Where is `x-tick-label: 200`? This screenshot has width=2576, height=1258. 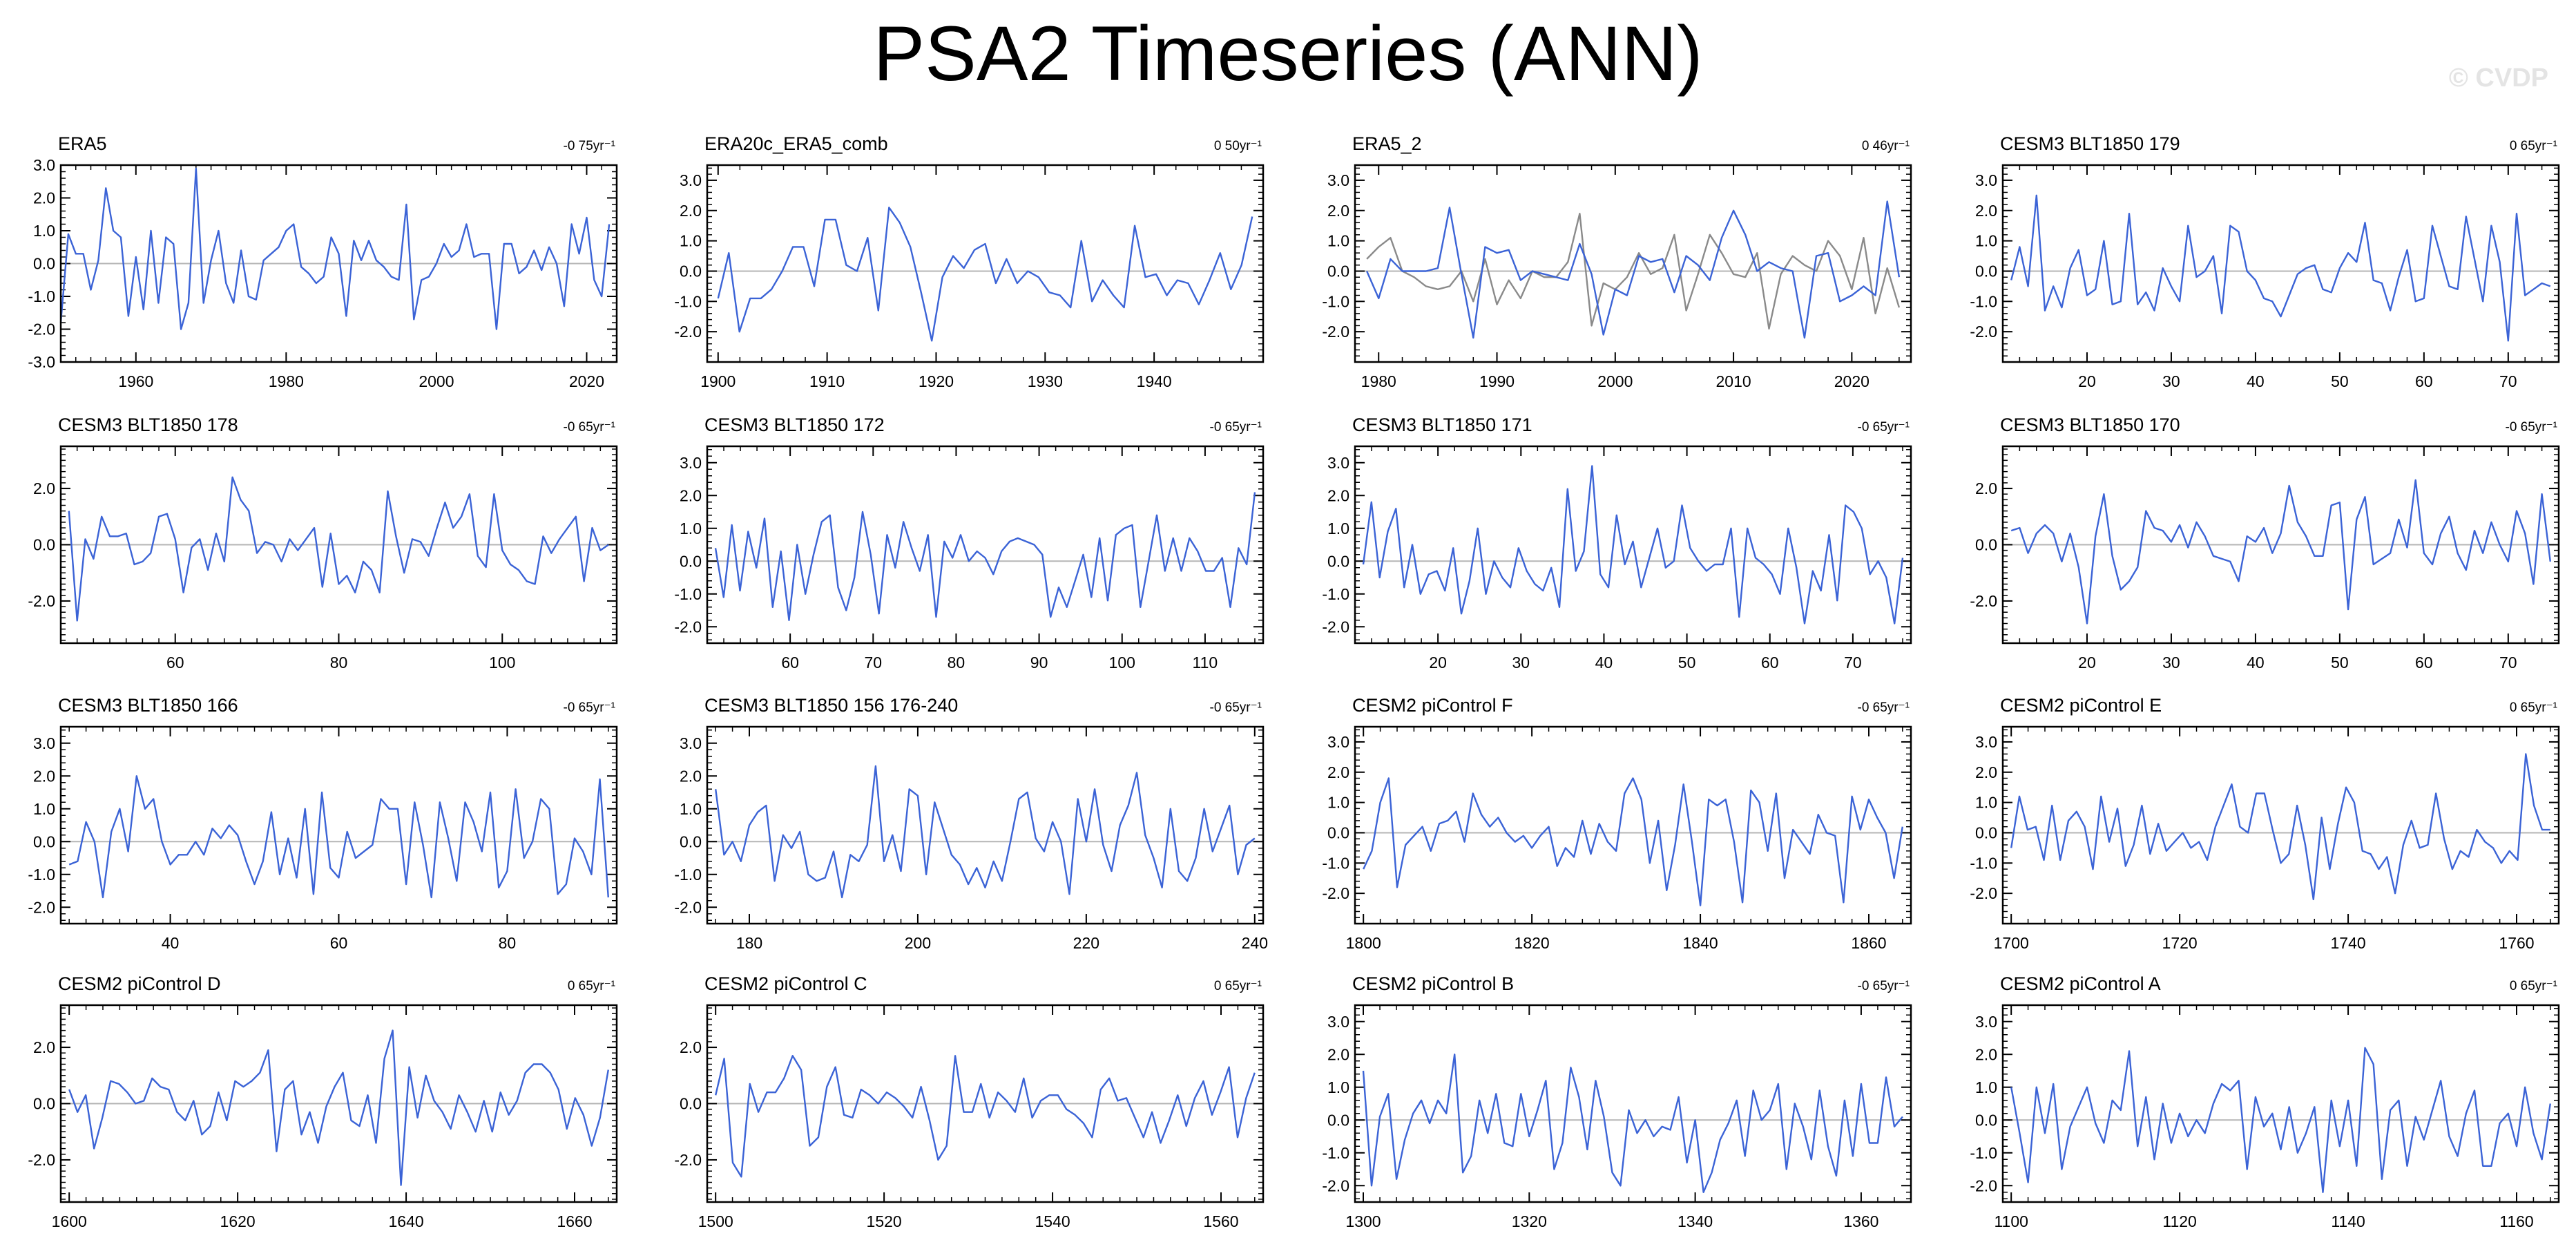
x-tick-label: 200 is located at coordinates (918, 943).